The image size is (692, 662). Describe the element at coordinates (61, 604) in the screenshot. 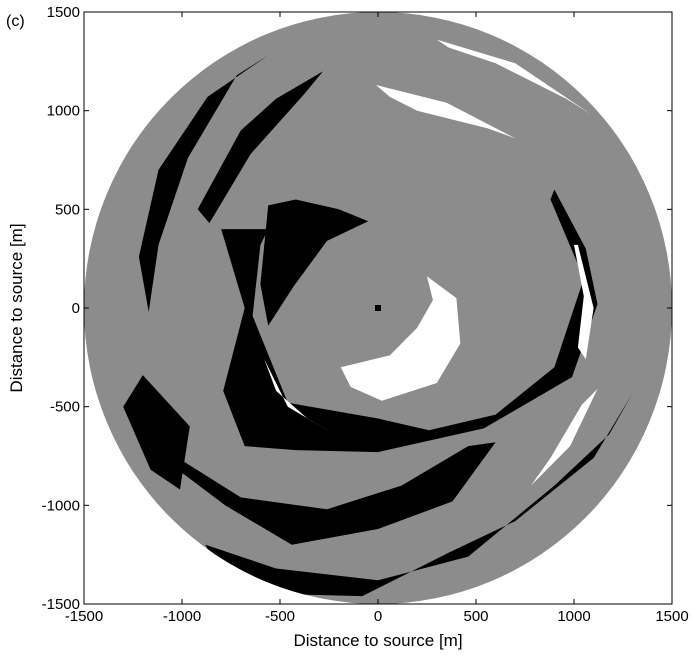

I see `y-tick-label-0: -1500` at that location.